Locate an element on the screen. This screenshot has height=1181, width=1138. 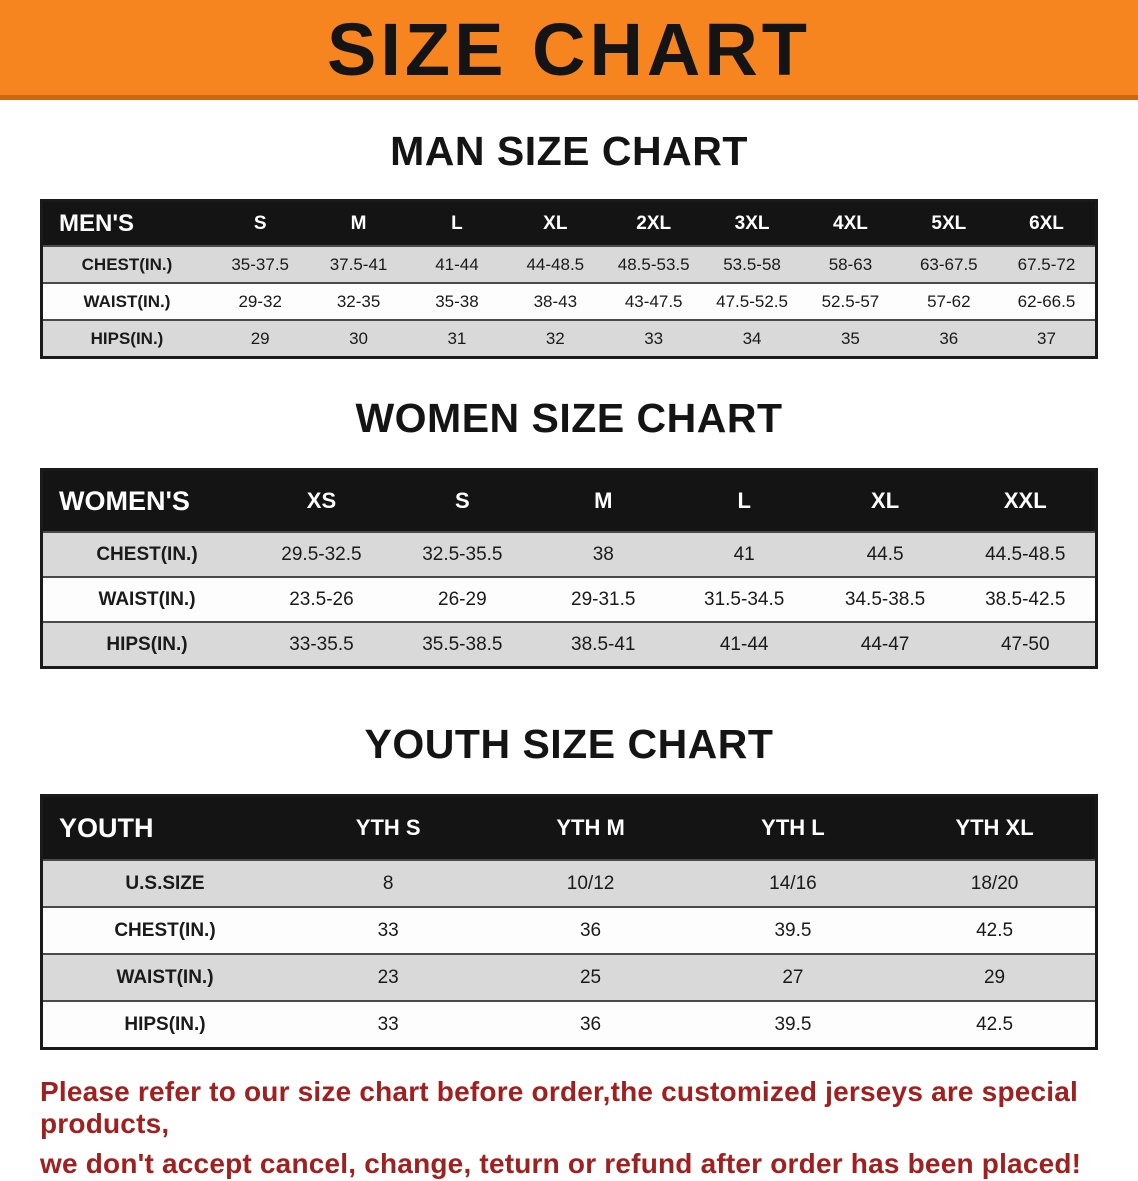
table-header-row: WOMEN'S XS S M L XL XXL is located at coordinates (569, 500).